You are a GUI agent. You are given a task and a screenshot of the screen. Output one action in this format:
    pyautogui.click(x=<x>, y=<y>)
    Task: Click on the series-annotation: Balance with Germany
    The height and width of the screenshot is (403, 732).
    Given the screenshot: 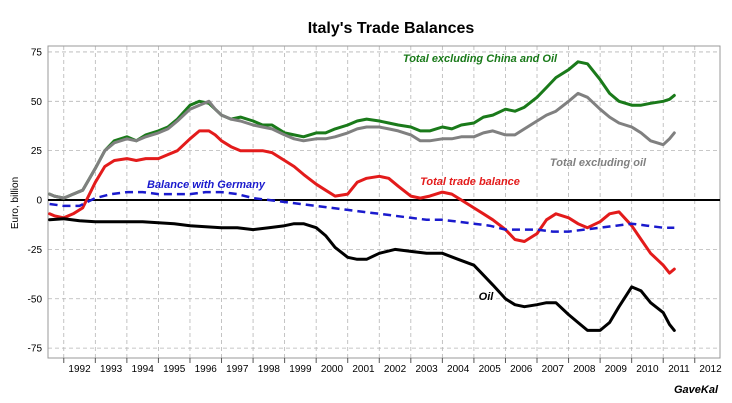 What is the action you would take?
    pyautogui.click(x=206, y=185)
    